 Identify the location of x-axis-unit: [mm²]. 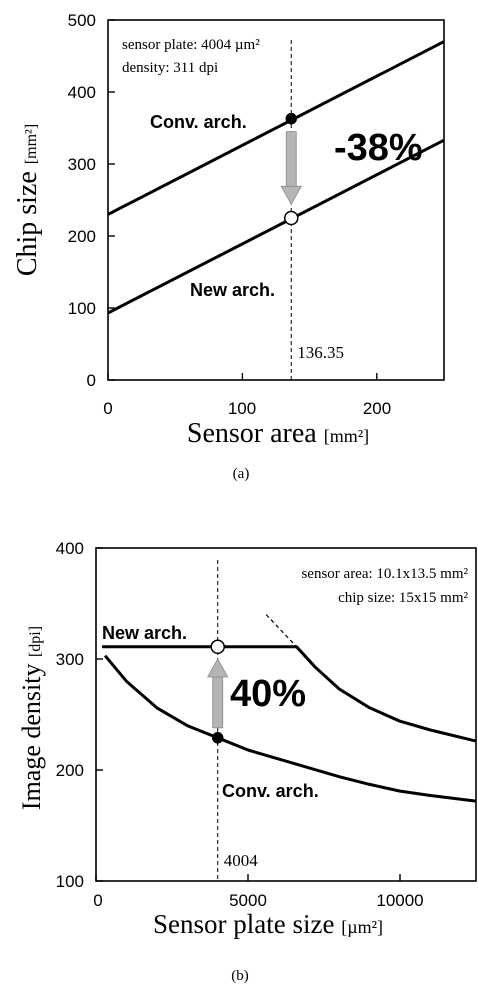
(346, 436).